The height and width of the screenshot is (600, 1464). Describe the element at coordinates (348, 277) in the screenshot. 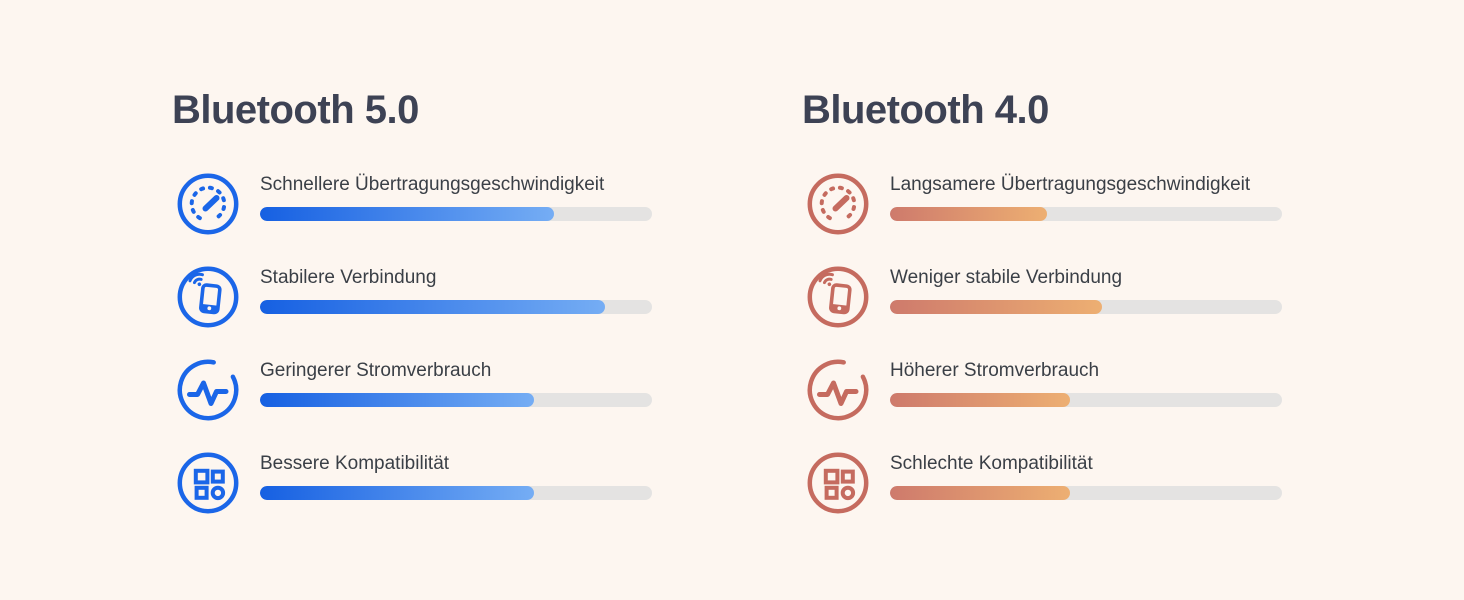

I see `feature-label: Stabilere Verbindung` at that location.